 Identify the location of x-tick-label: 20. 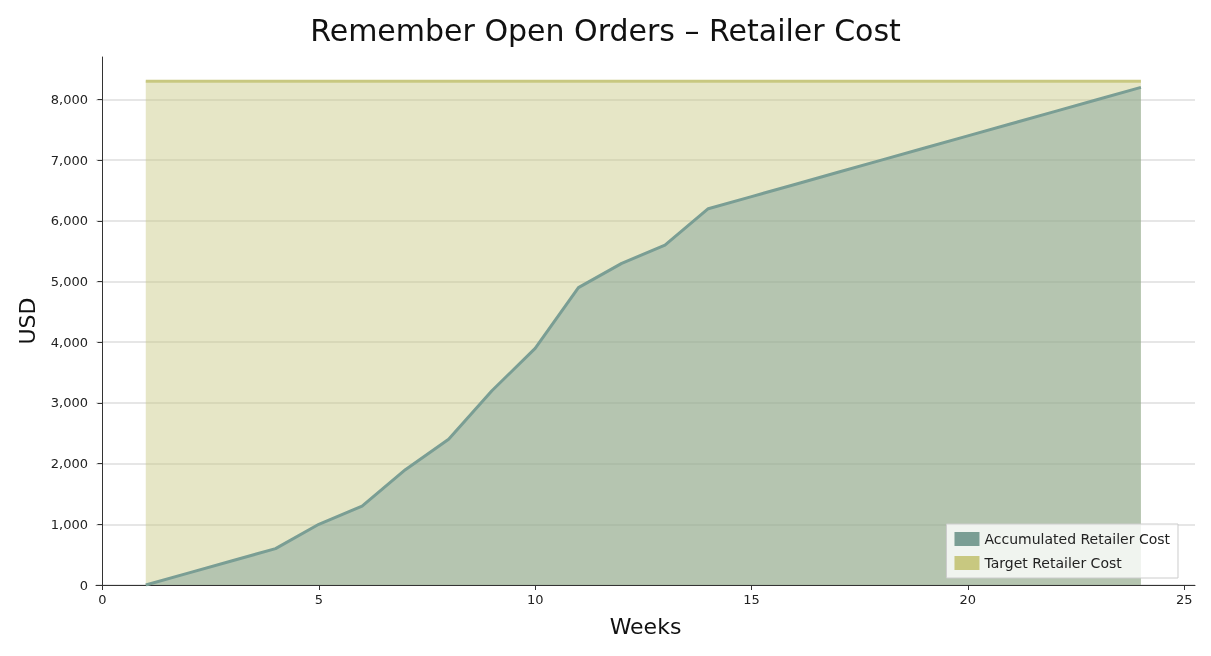
(968, 599).